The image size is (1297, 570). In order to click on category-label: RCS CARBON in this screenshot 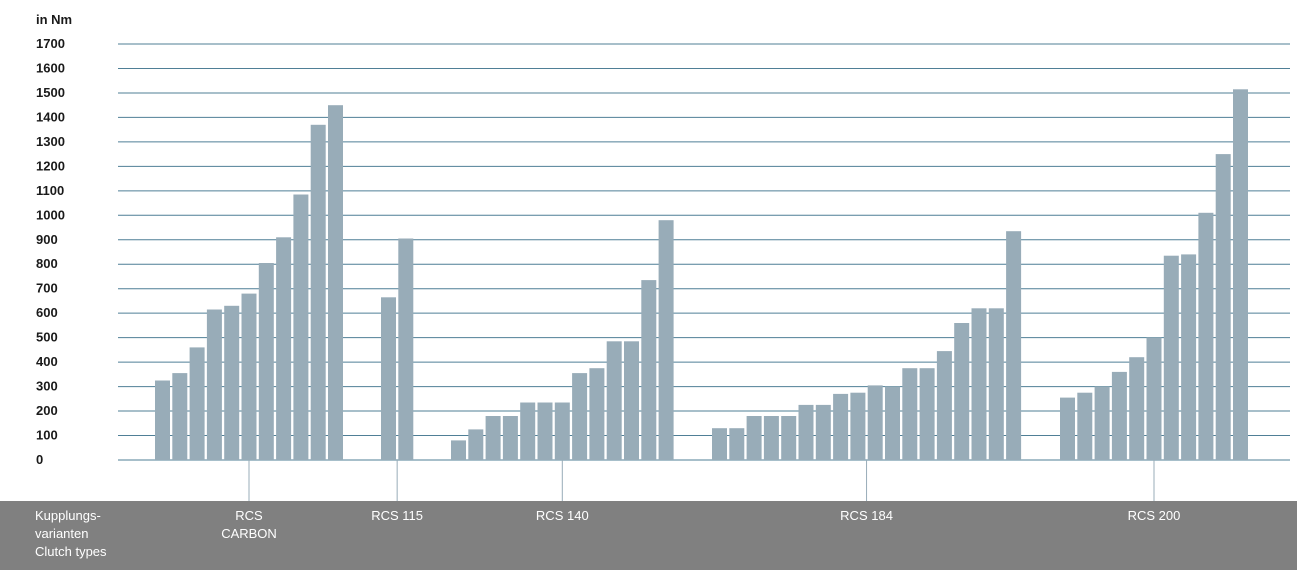, I will do `click(249, 524)`.